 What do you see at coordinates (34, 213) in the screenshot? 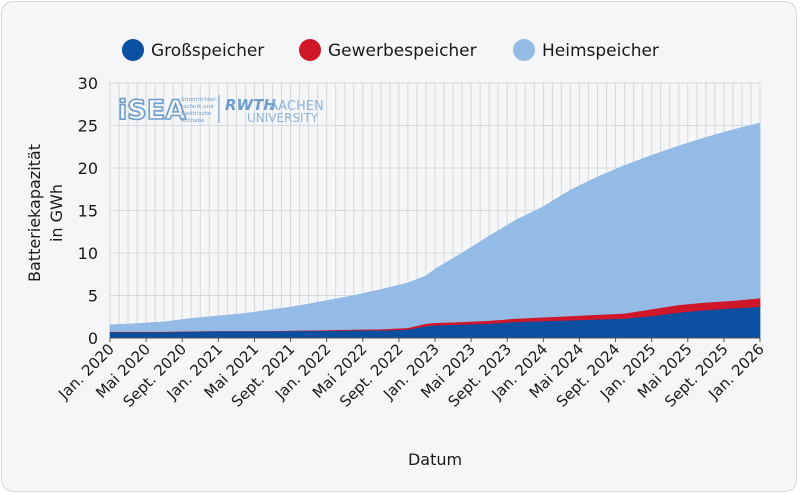
I see `y-axis-title-line-1: Batteriekapazität` at bounding box center [34, 213].